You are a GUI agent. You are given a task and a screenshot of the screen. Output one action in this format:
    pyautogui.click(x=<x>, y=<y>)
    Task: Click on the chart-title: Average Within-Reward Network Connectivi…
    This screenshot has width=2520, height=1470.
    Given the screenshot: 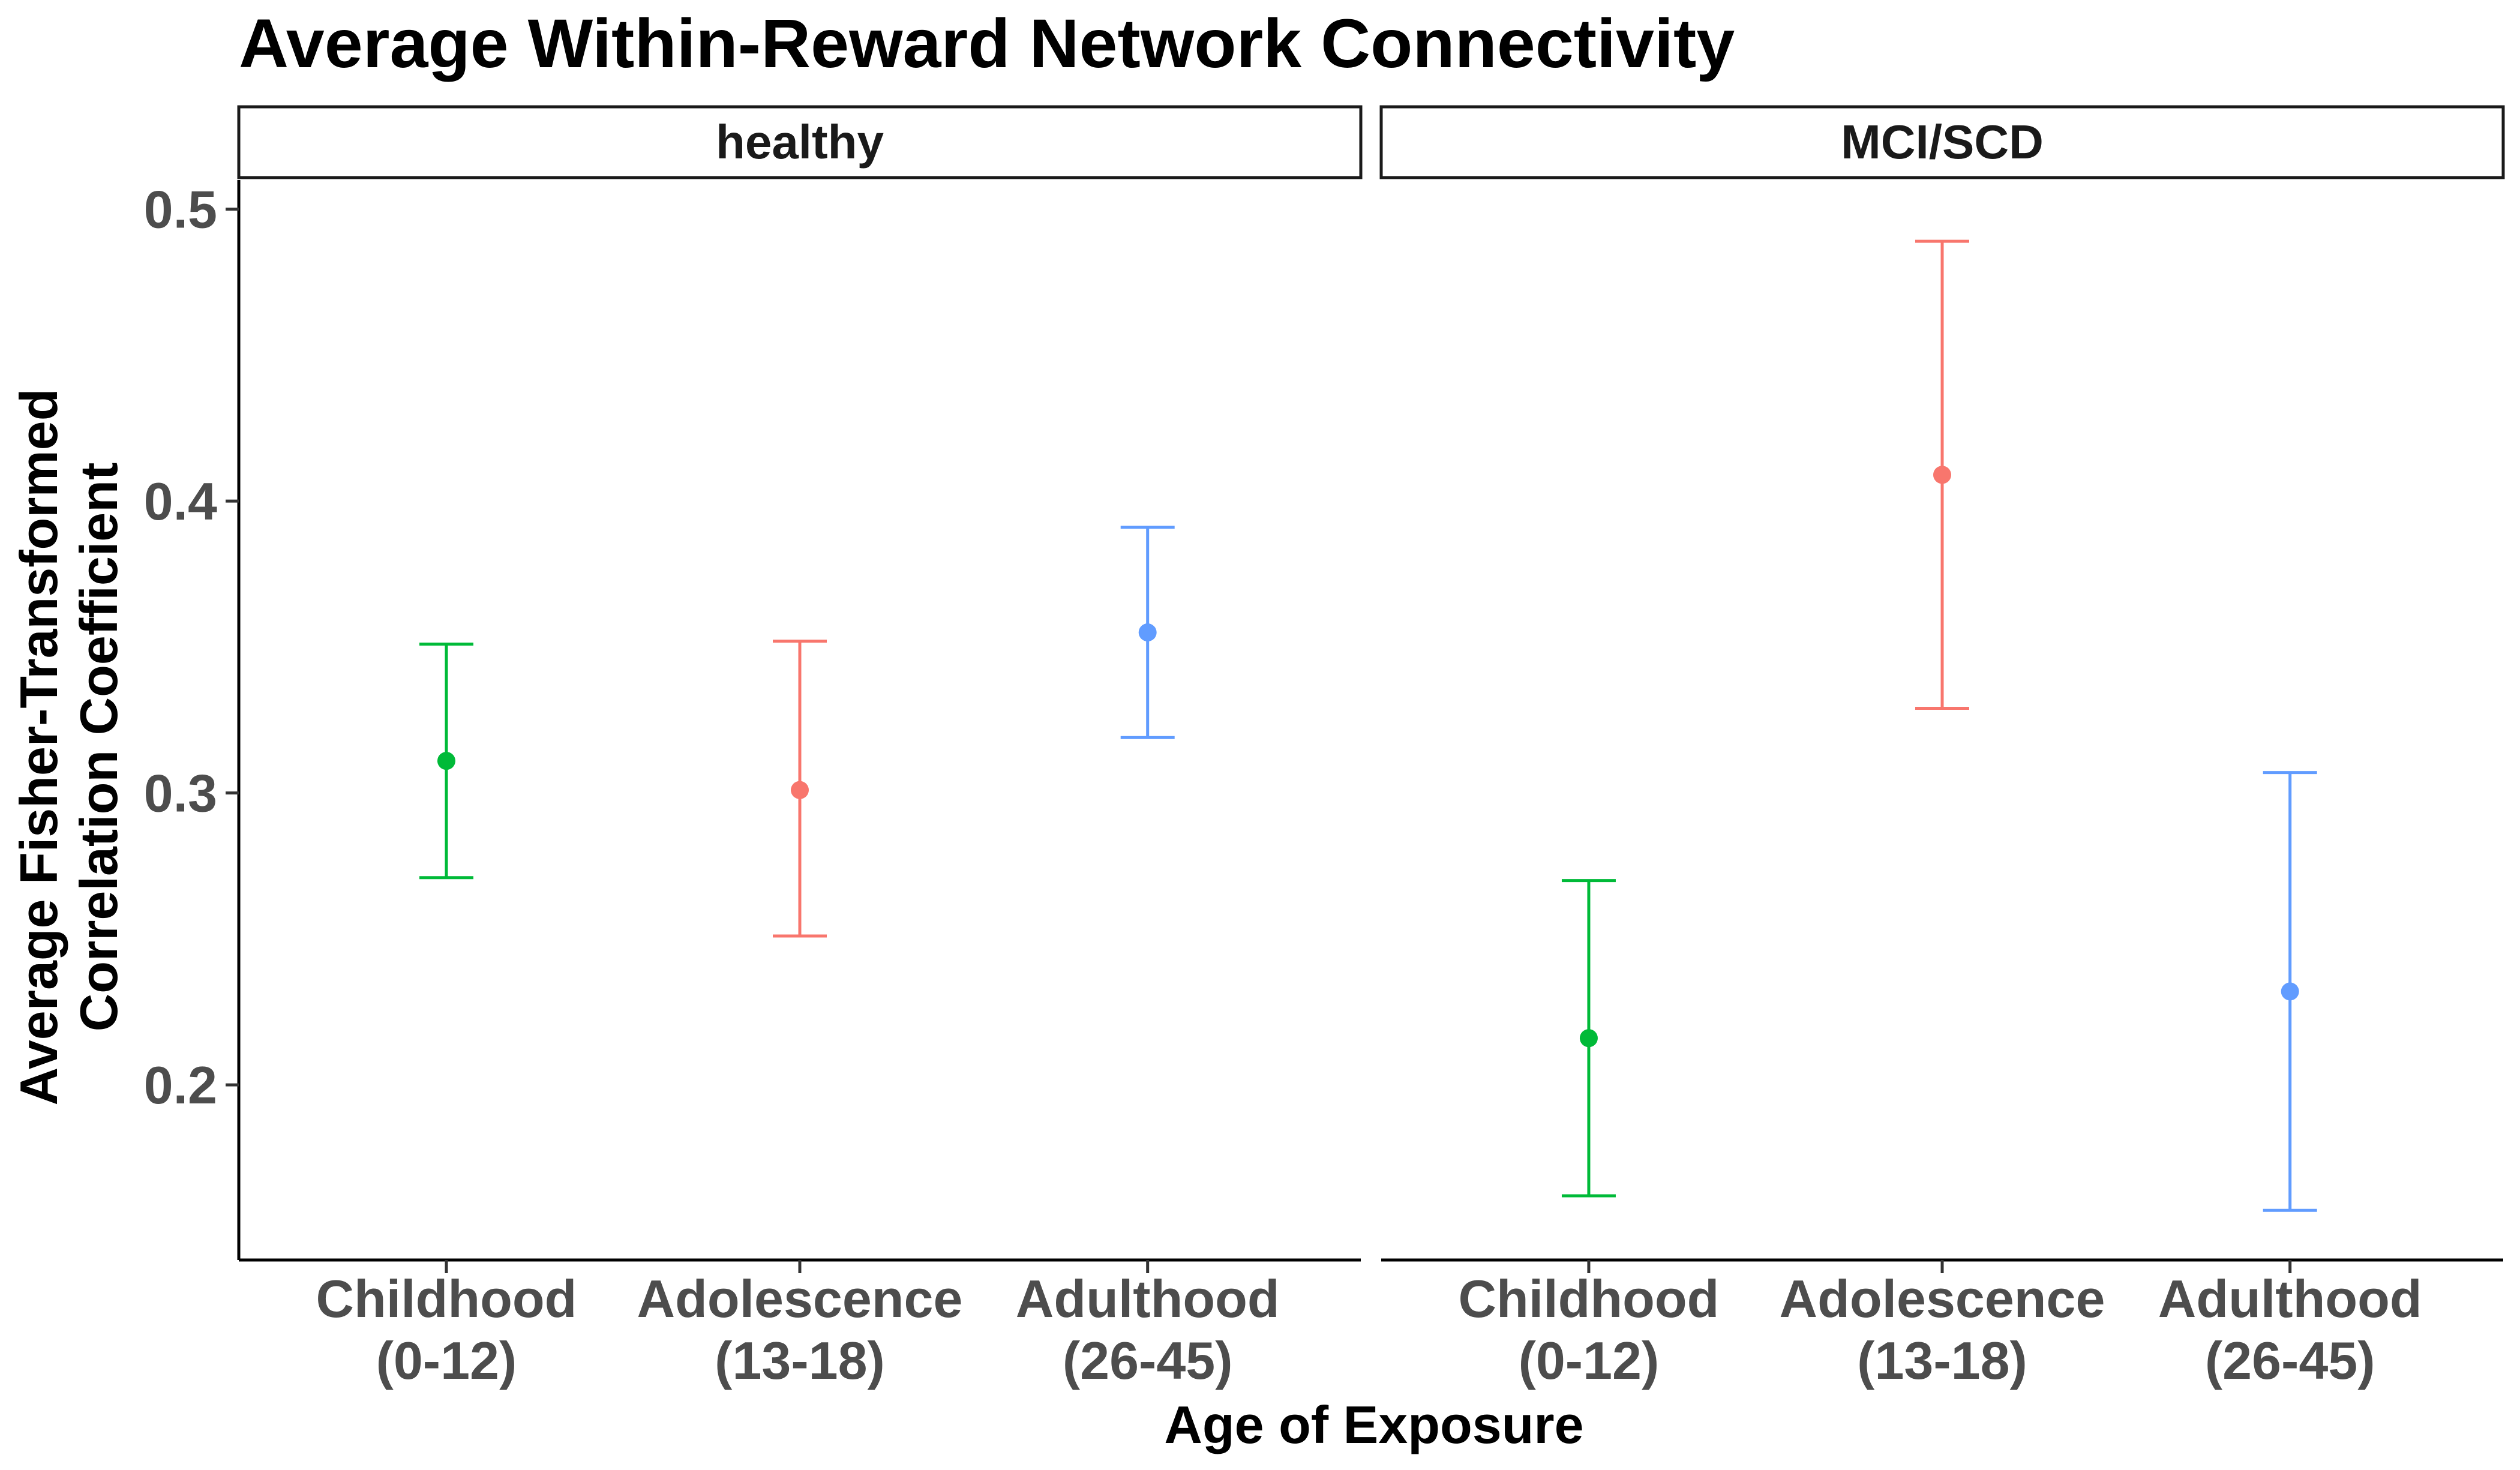 What is the action you would take?
    pyautogui.click(x=987, y=43)
    